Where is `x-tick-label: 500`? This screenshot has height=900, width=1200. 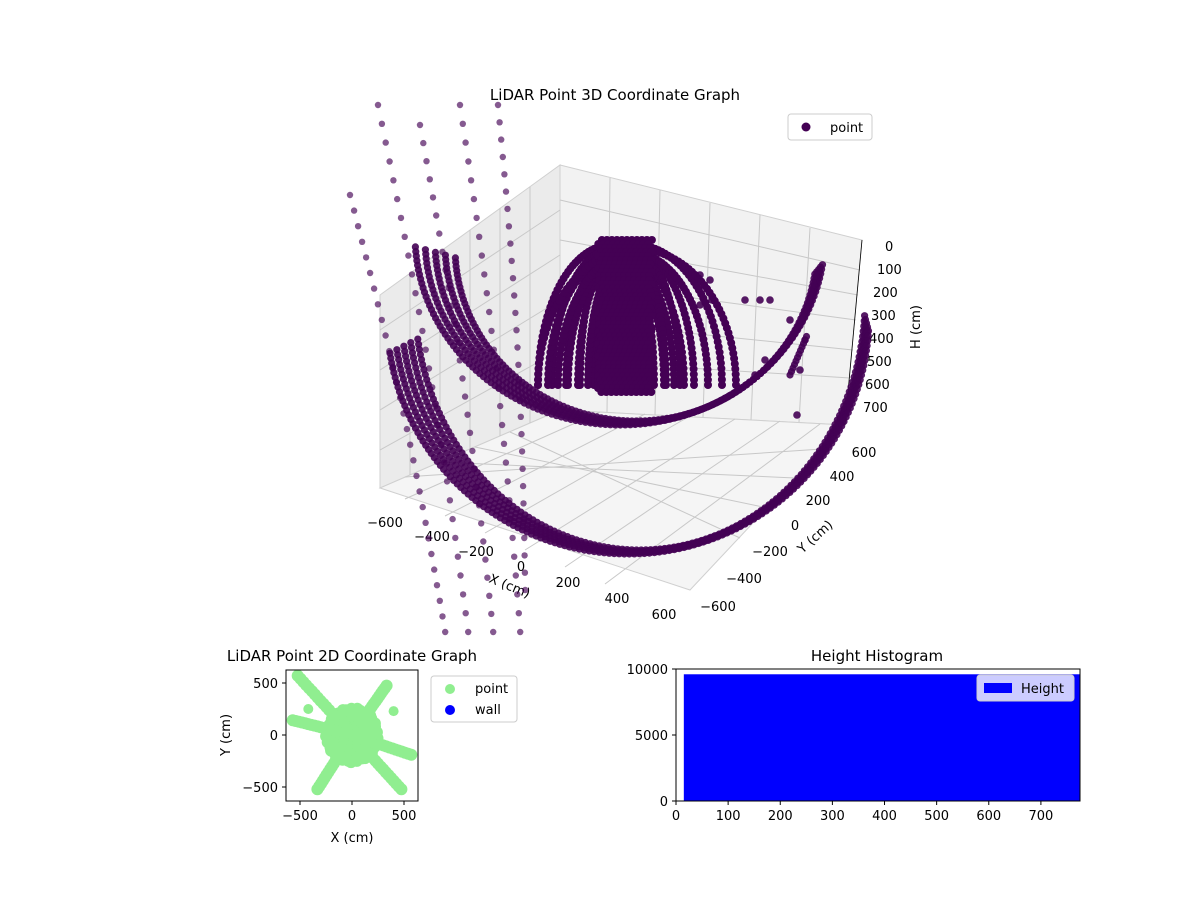
x-tick-label: 500 is located at coordinates (936, 816).